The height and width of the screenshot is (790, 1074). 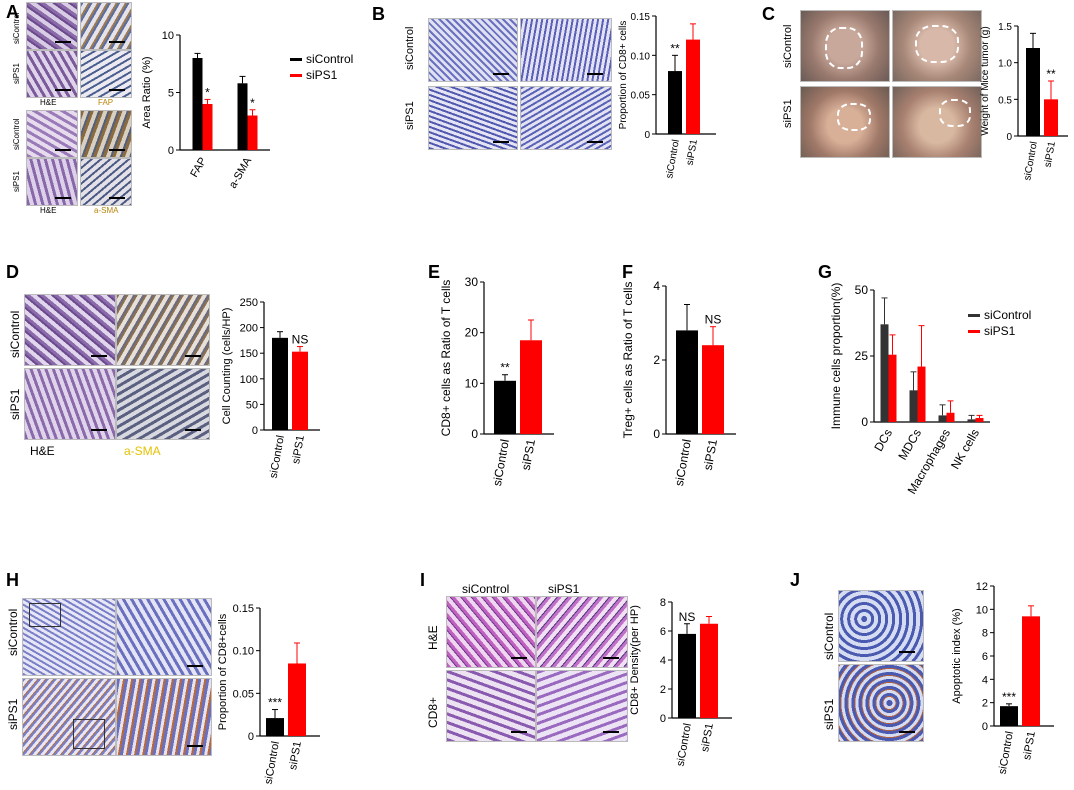 What do you see at coordinates (207, 127) in the screenshot?
I see `bar-siPS1-FAP` at bounding box center [207, 127].